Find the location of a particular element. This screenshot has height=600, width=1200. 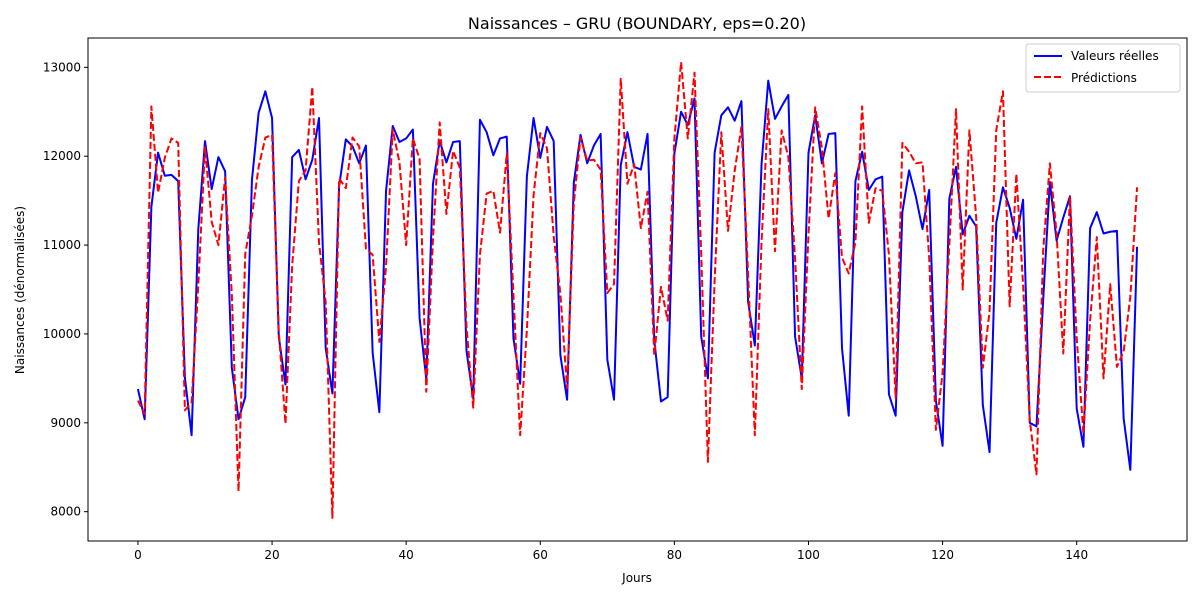

legend-label-predicted: Prédictions is located at coordinates (1104, 78).